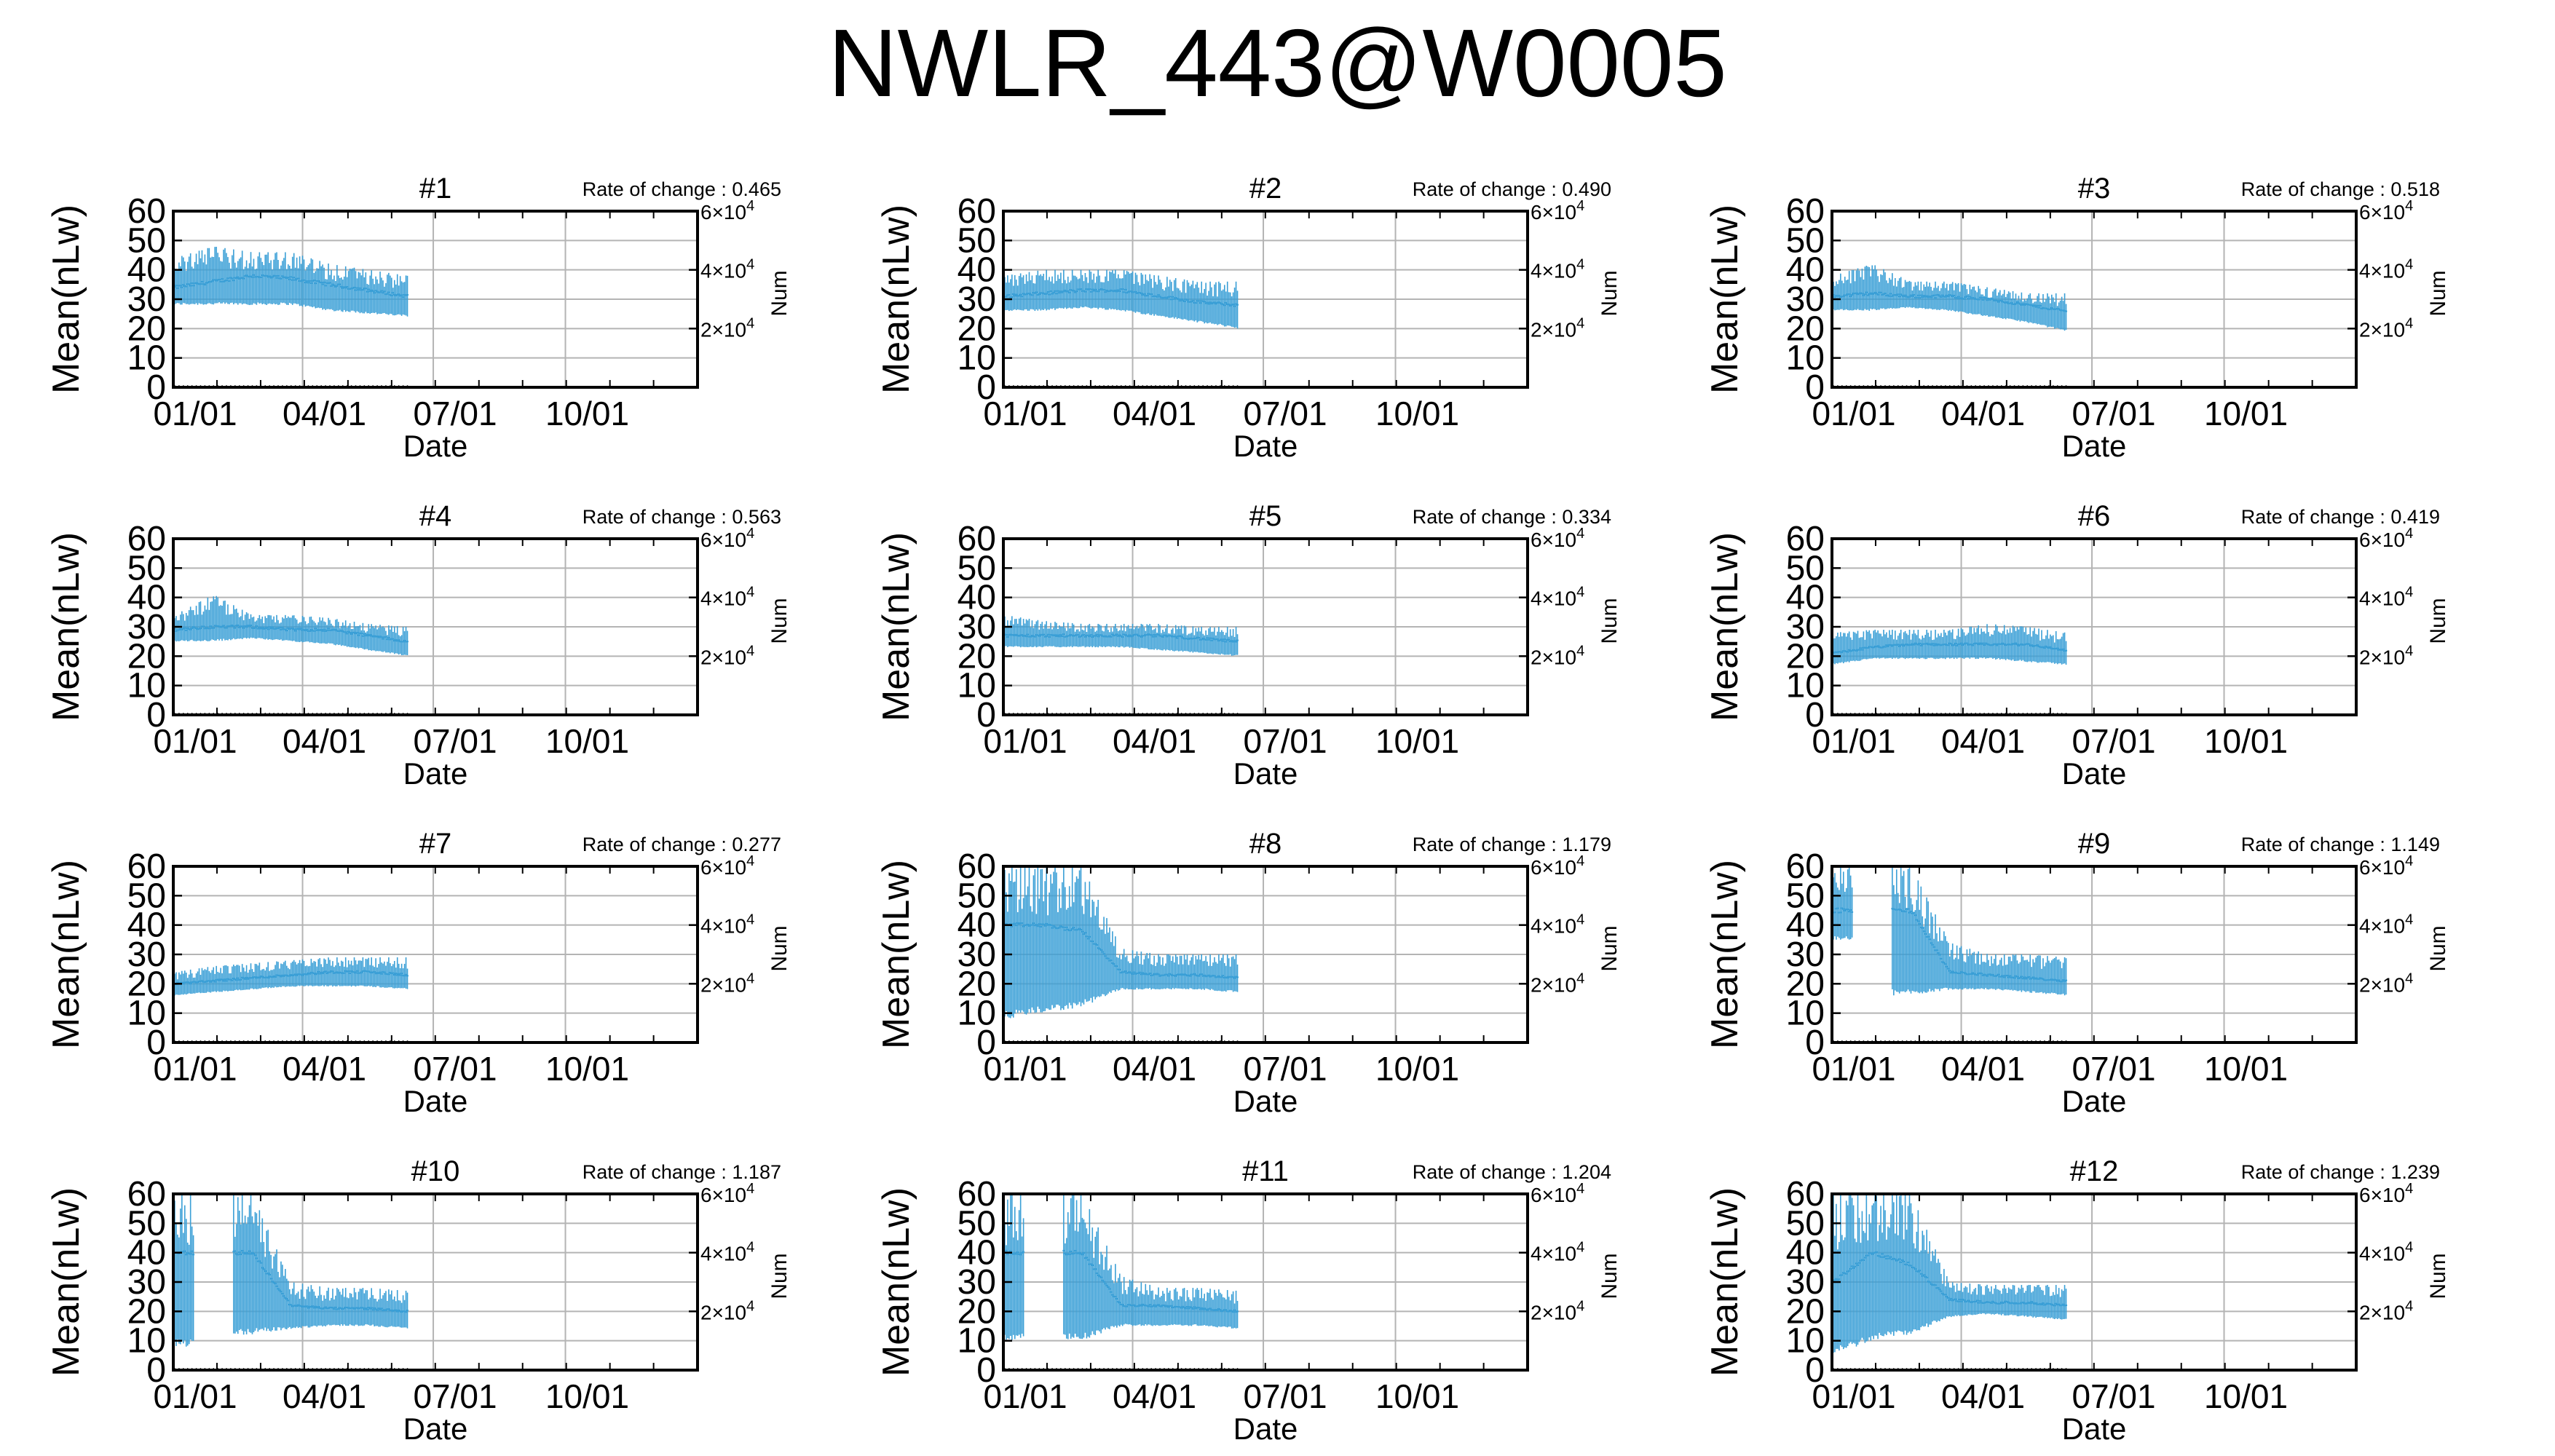 The width and height of the screenshot is (2555, 1456). Describe the element at coordinates (2094, 189) in the screenshot. I see `panel-title: #3` at that location.